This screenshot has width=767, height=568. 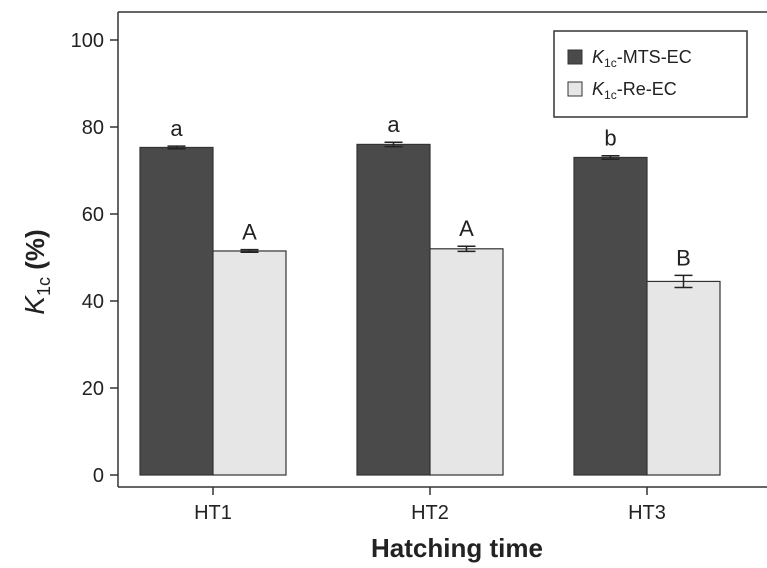 I want to click on bar-ht1-mts, so click(x=176, y=311).